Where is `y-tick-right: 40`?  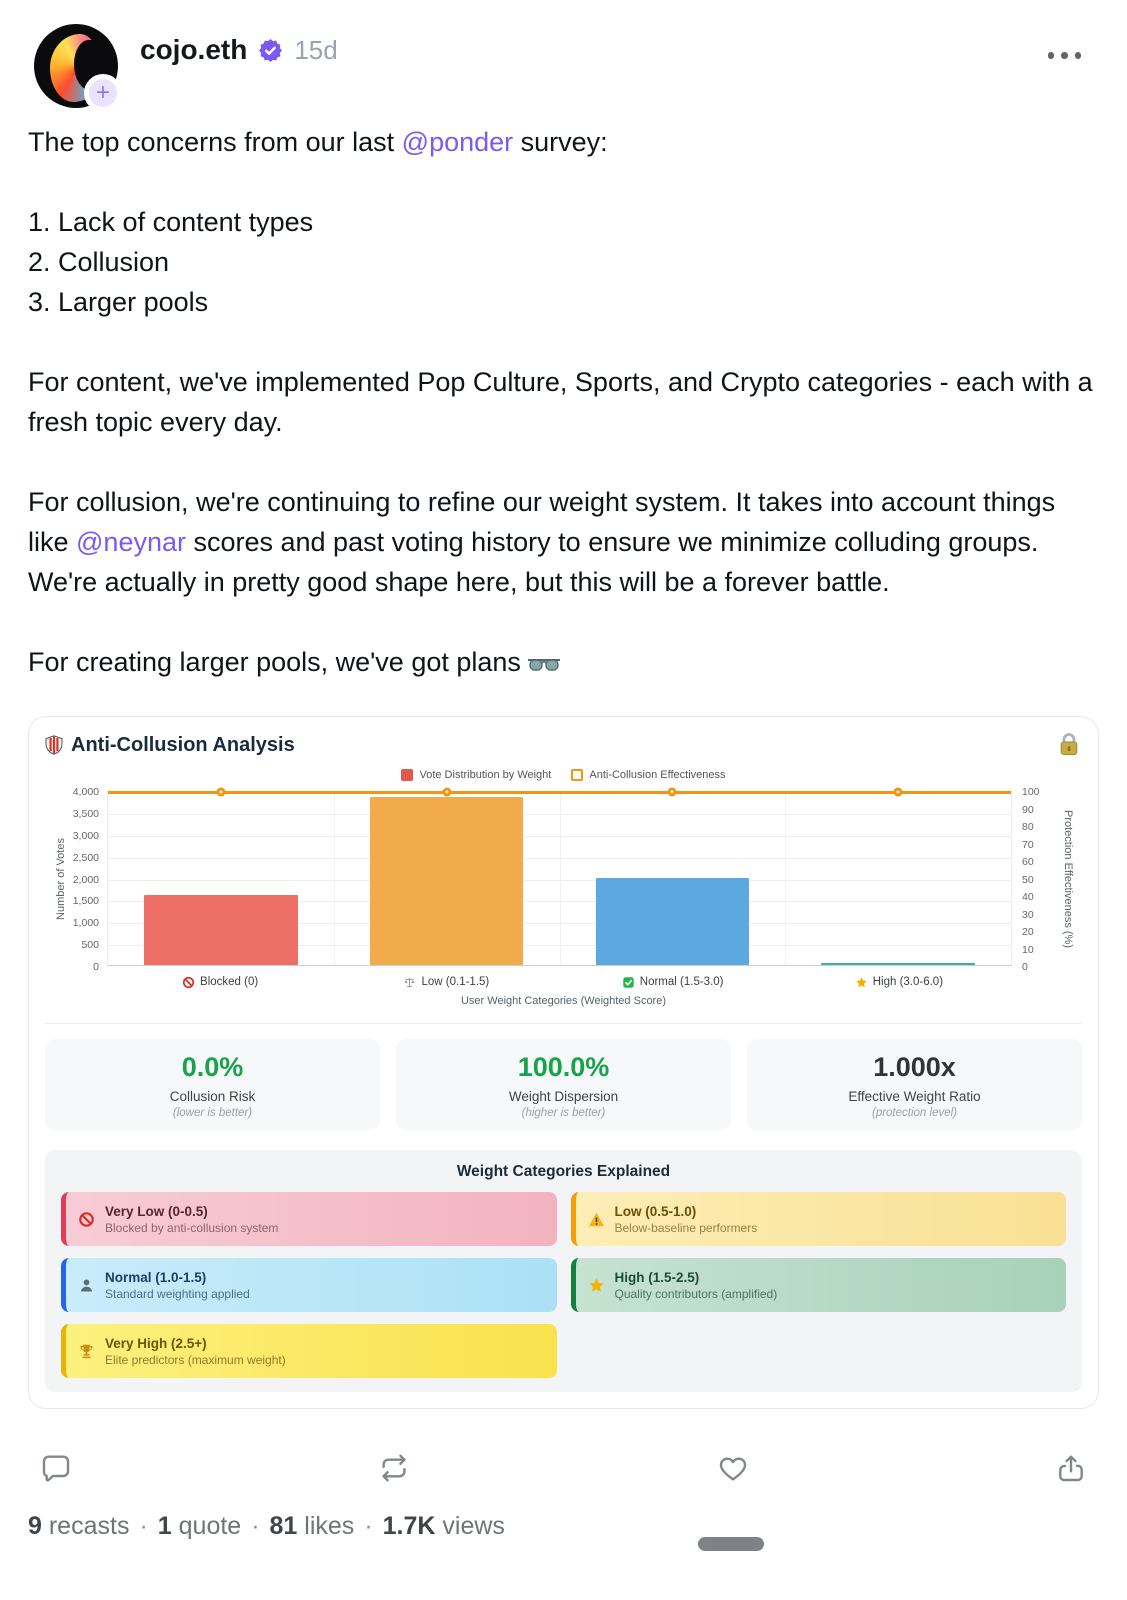
y-tick-right: 40 is located at coordinates (1028, 897).